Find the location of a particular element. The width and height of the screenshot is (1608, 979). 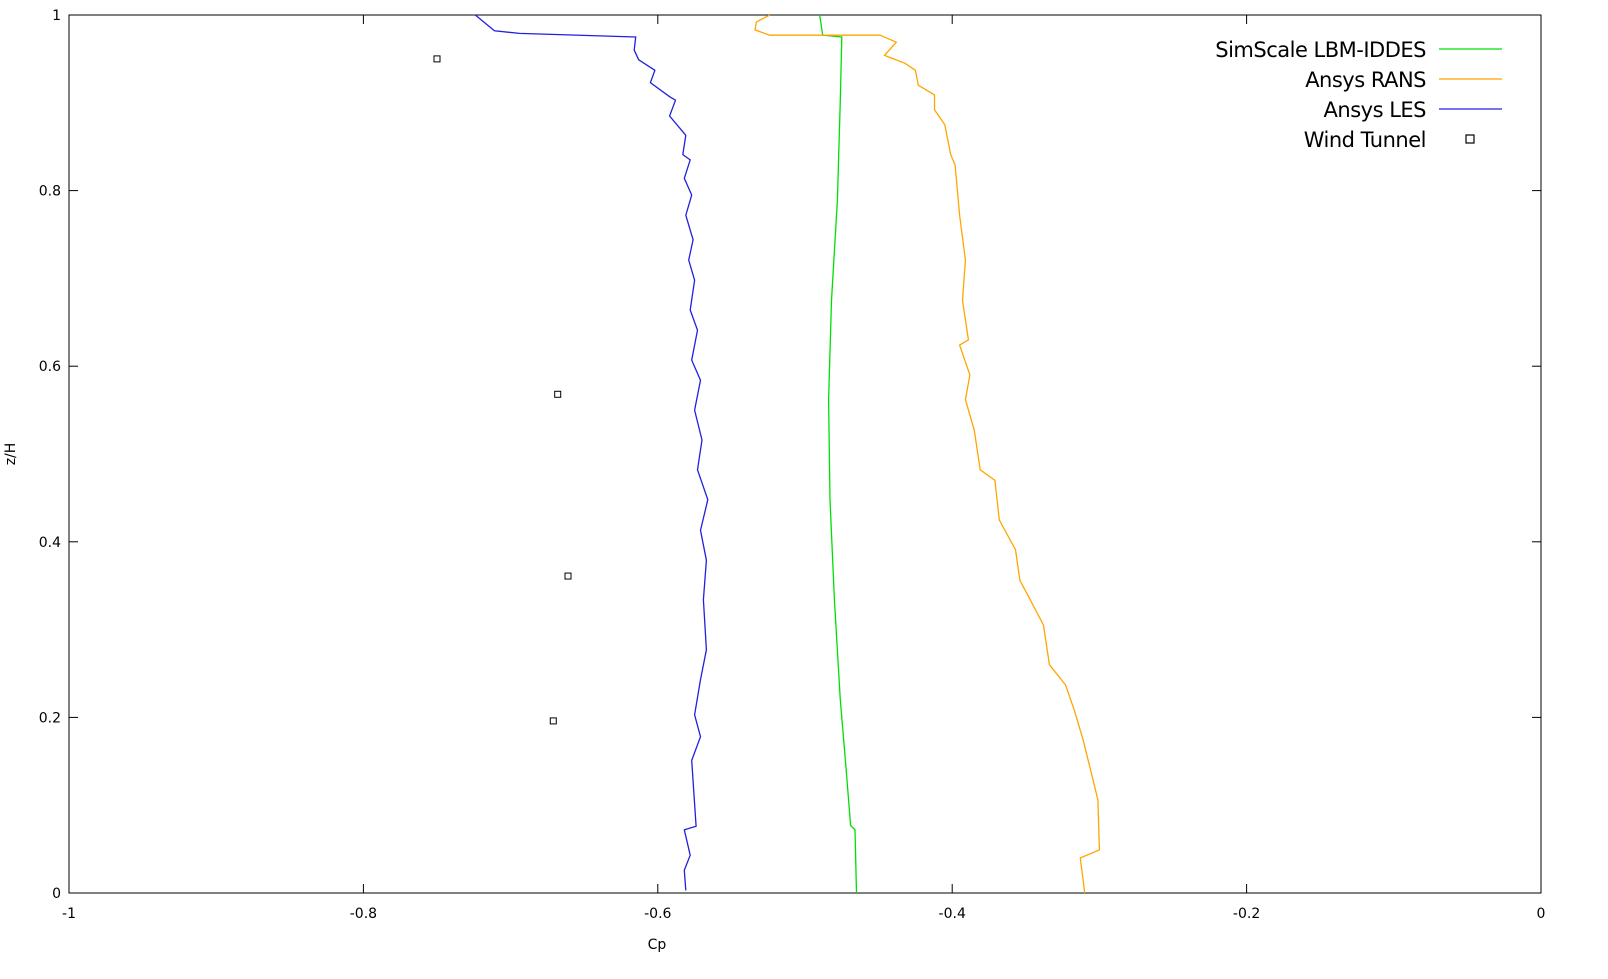

x-axis-label: Cp is located at coordinates (657, 945).